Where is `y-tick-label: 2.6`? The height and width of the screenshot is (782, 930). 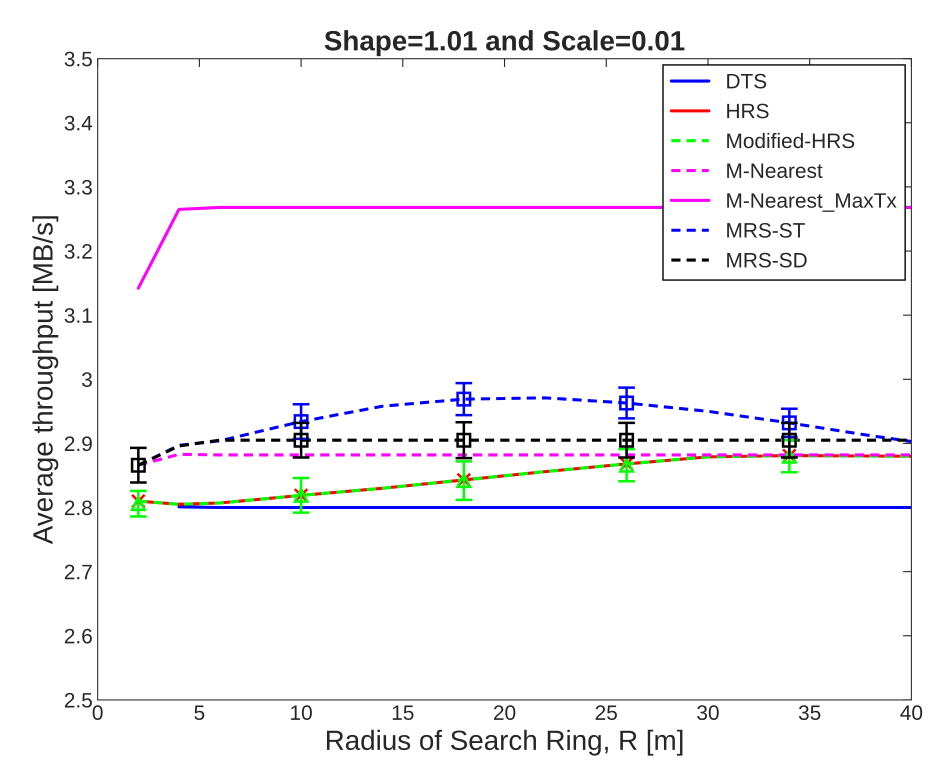 y-tick-label: 2.6 is located at coordinates (78, 636).